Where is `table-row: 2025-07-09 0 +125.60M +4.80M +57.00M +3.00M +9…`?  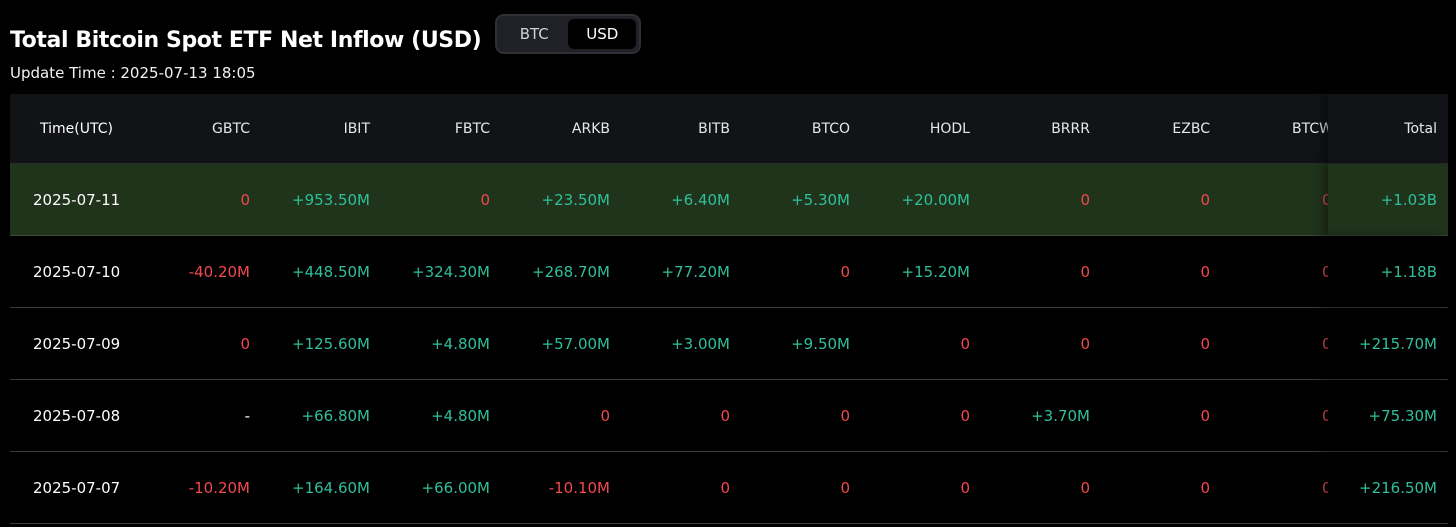 table-row: 2025-07-09 0 +125.60M +4.80M +57.00M +3.00M +9… is located at coordinates (729, 344).